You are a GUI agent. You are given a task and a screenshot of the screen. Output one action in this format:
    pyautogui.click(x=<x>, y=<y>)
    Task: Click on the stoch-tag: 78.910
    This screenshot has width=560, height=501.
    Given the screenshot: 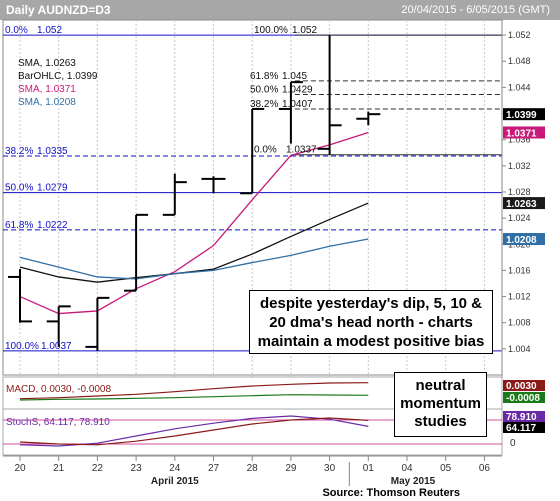 What is the action you would take?
    pyautogui.click(x=521, y=417)
    